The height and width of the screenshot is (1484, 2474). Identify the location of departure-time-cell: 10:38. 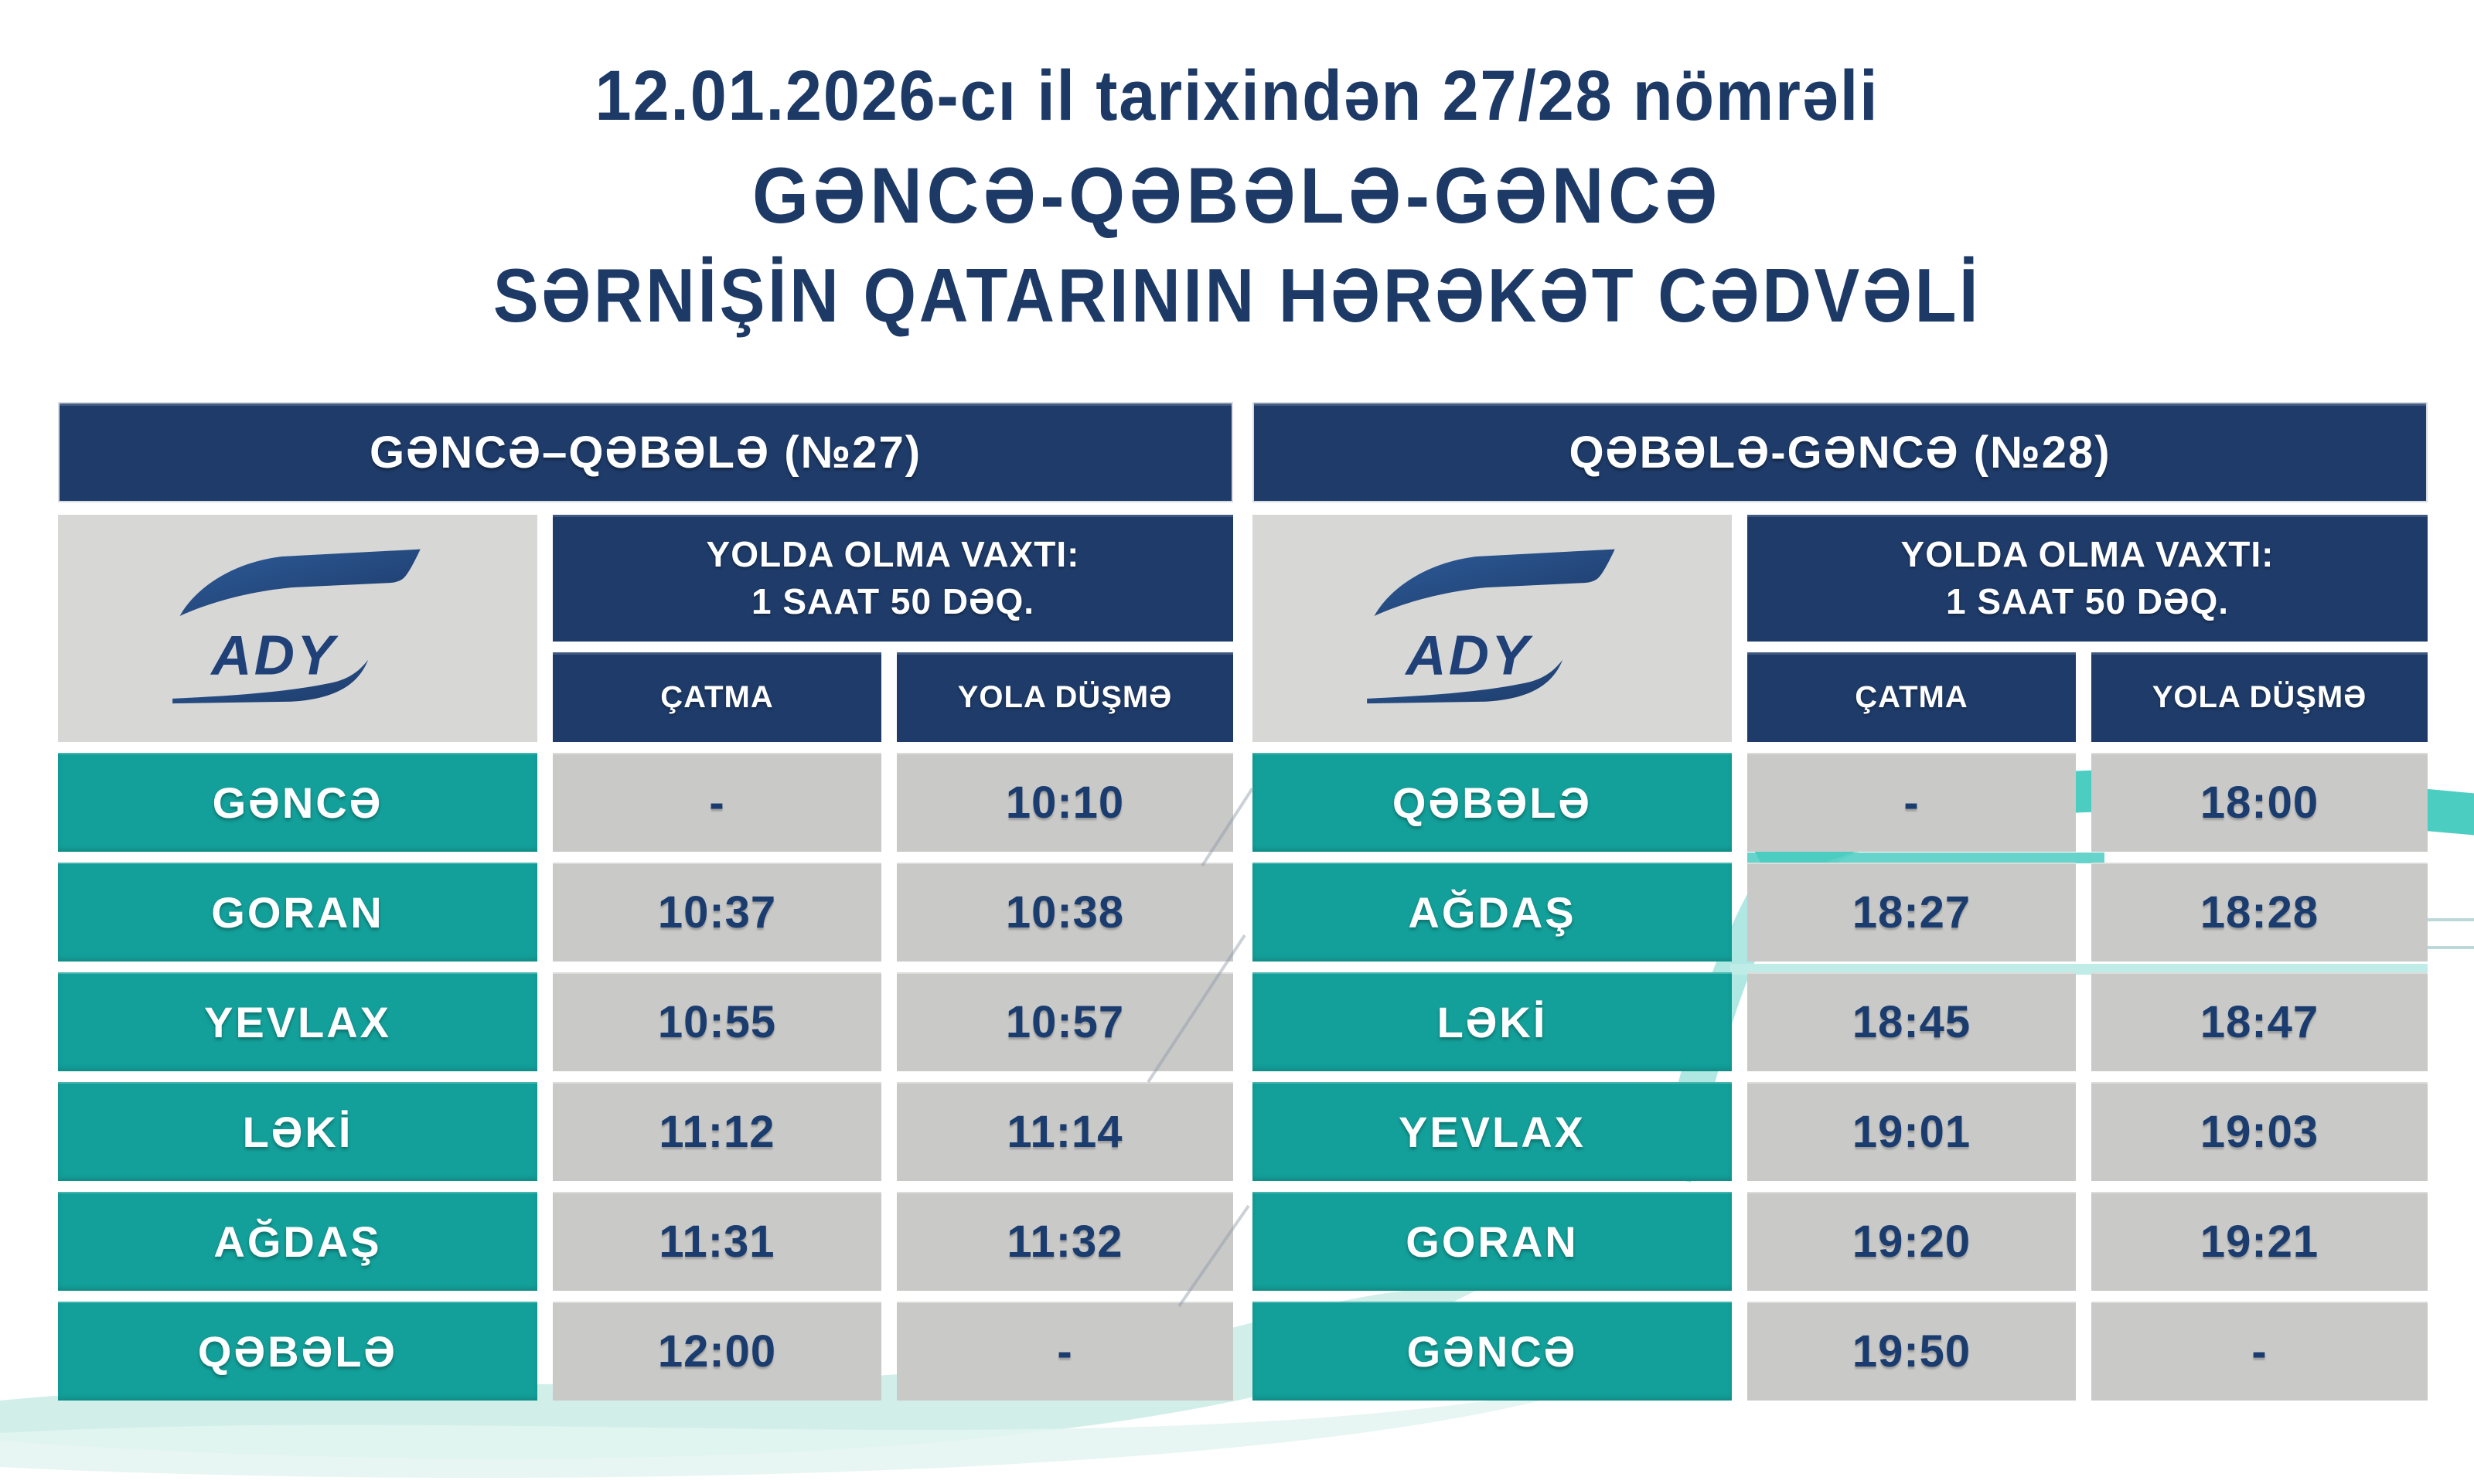
(1065, 912).